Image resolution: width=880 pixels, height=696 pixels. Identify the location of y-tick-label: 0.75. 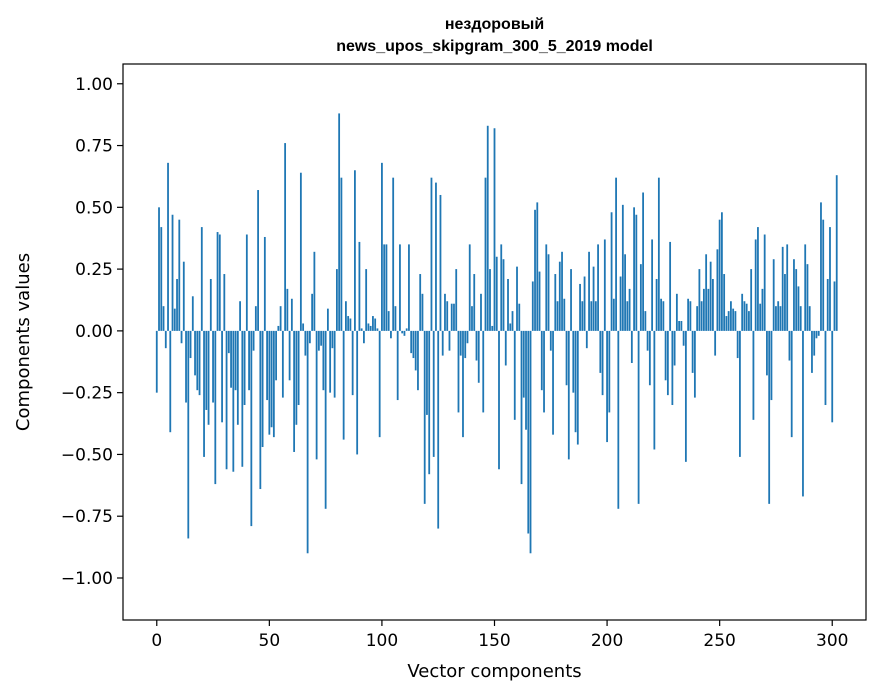
(94, 147).